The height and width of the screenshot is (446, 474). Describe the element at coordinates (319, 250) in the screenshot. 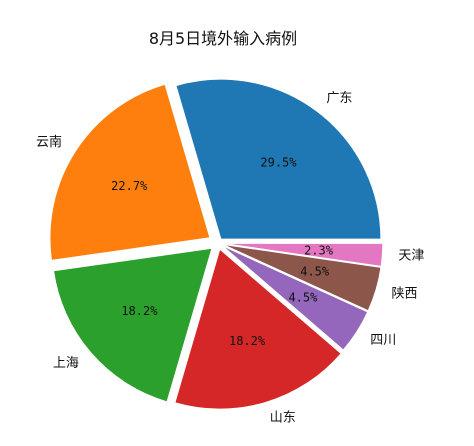

I see `slice-percent-label: 2.3%` at that location.